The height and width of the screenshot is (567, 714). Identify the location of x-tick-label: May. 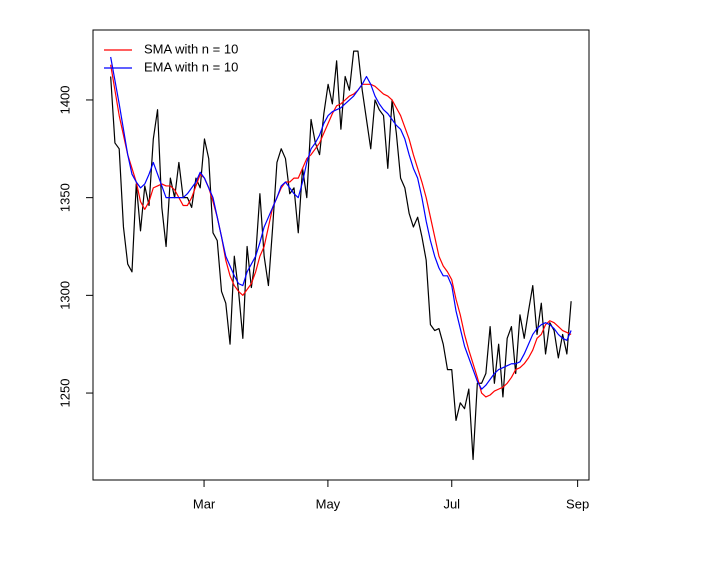
(328, 503).